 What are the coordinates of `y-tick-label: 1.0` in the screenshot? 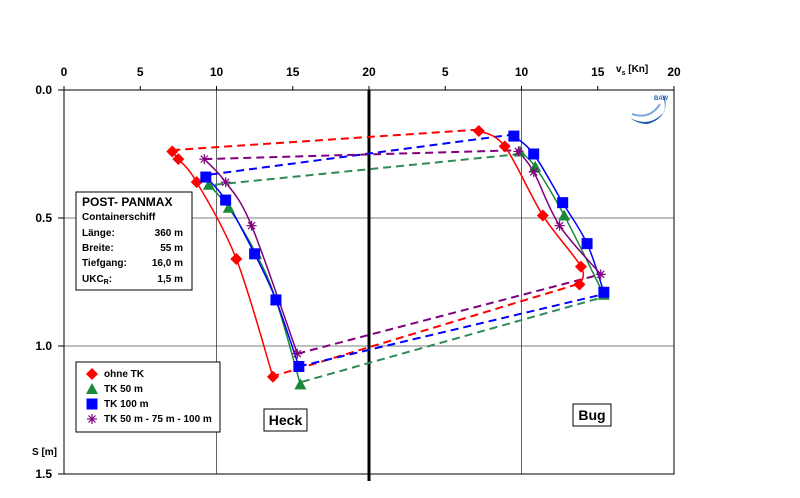 It's located at (43, 346).